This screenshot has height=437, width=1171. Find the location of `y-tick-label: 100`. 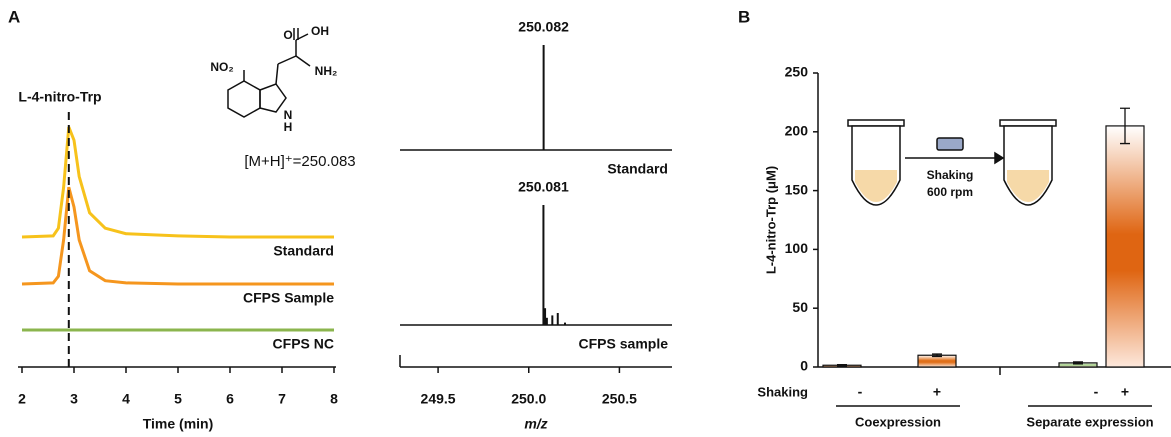

y-tick-label: 100 is located at coordinates (797, 248).